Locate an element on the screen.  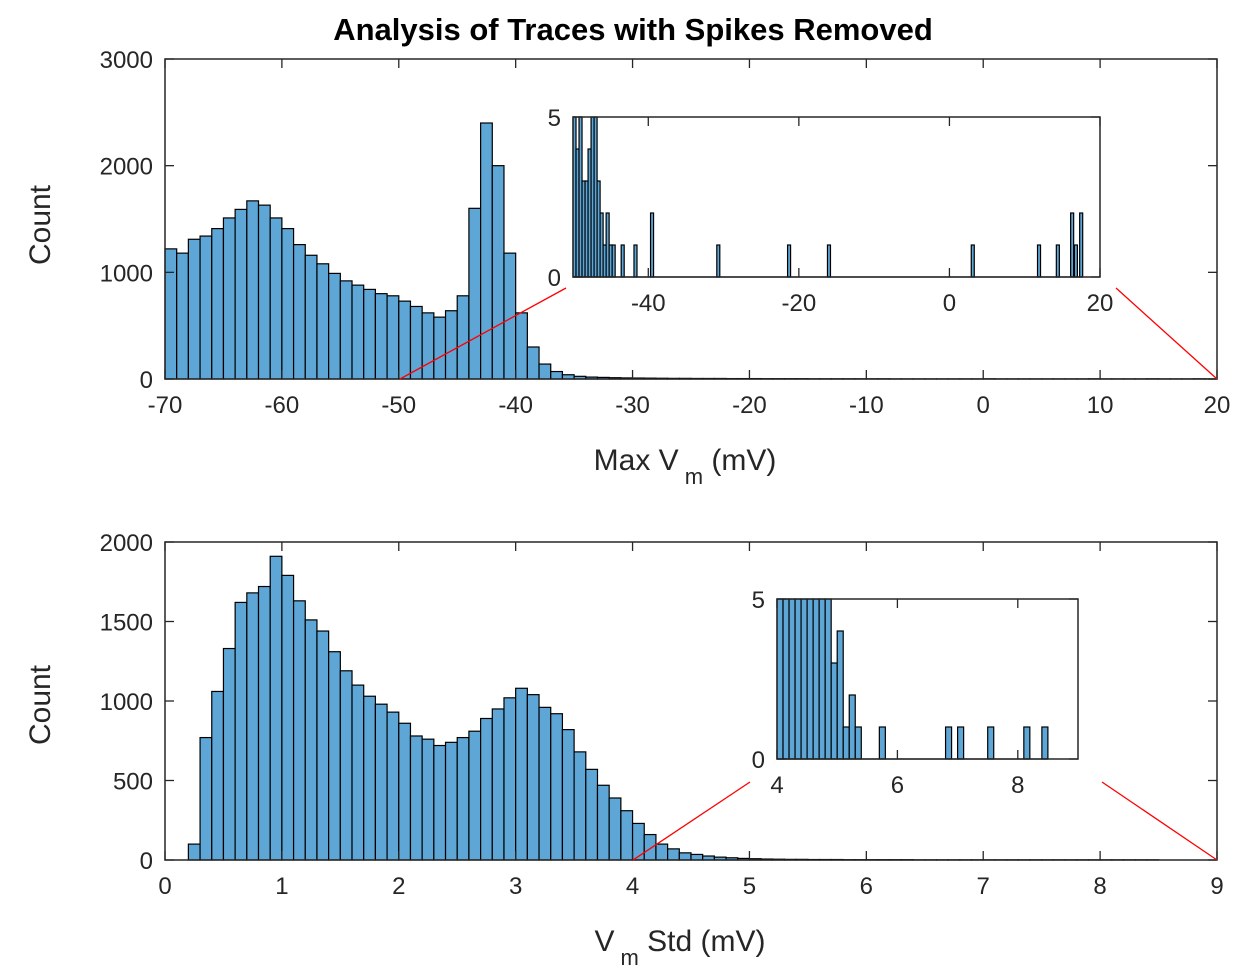
bottom-inset-bars is located at coordinates (912, 679).